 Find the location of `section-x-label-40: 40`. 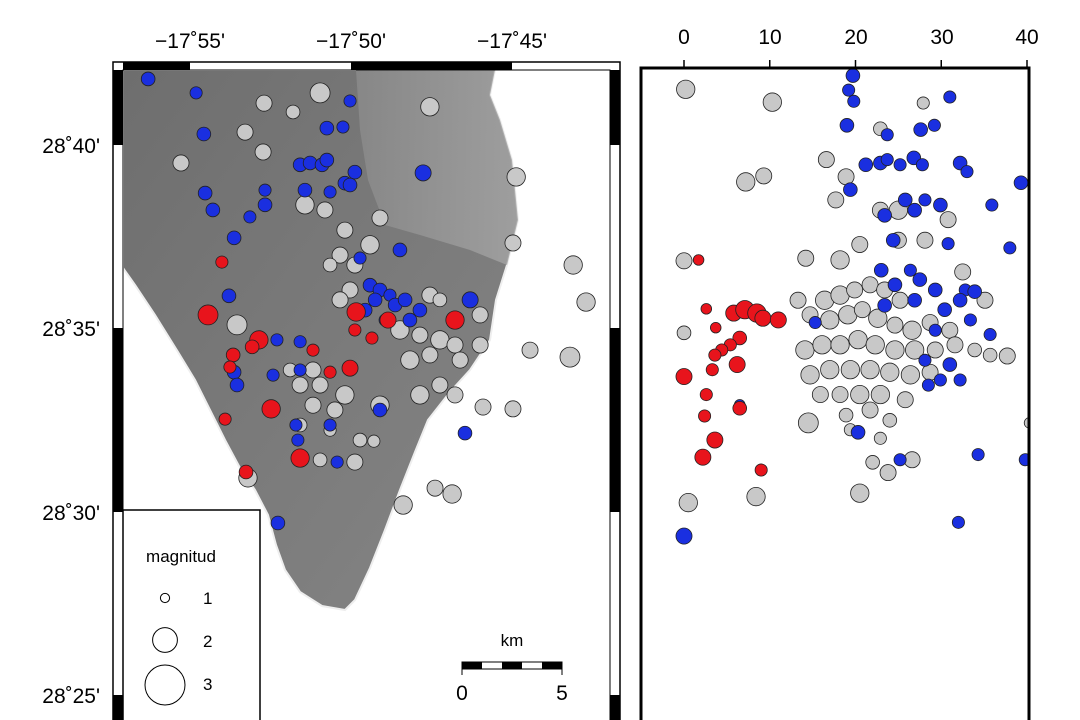

section-x-label-40: 40 is located at coordinates (1026, 37).